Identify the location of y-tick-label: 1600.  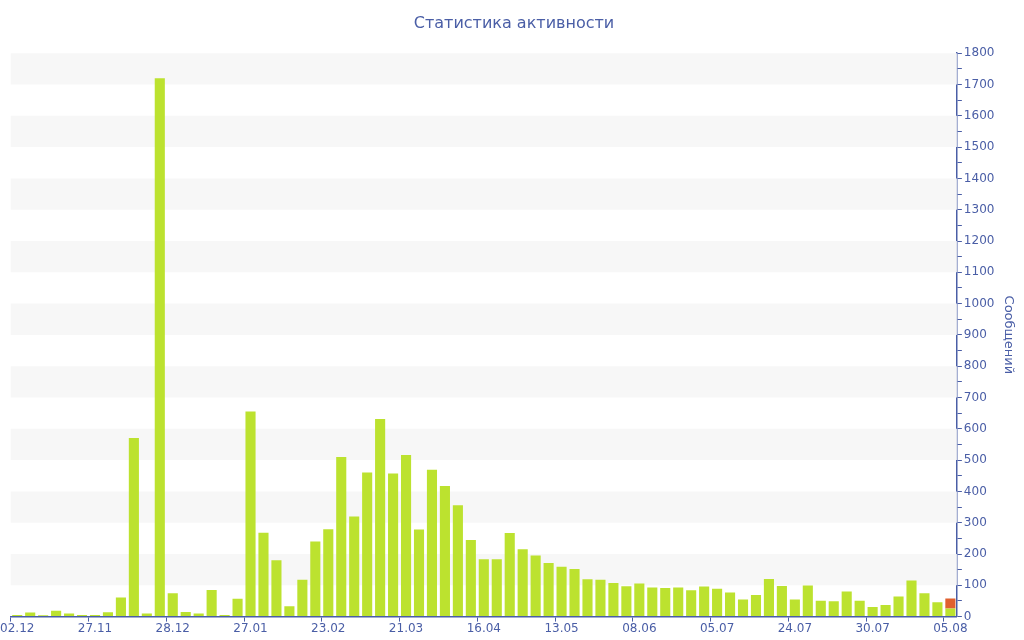
(979, 114).